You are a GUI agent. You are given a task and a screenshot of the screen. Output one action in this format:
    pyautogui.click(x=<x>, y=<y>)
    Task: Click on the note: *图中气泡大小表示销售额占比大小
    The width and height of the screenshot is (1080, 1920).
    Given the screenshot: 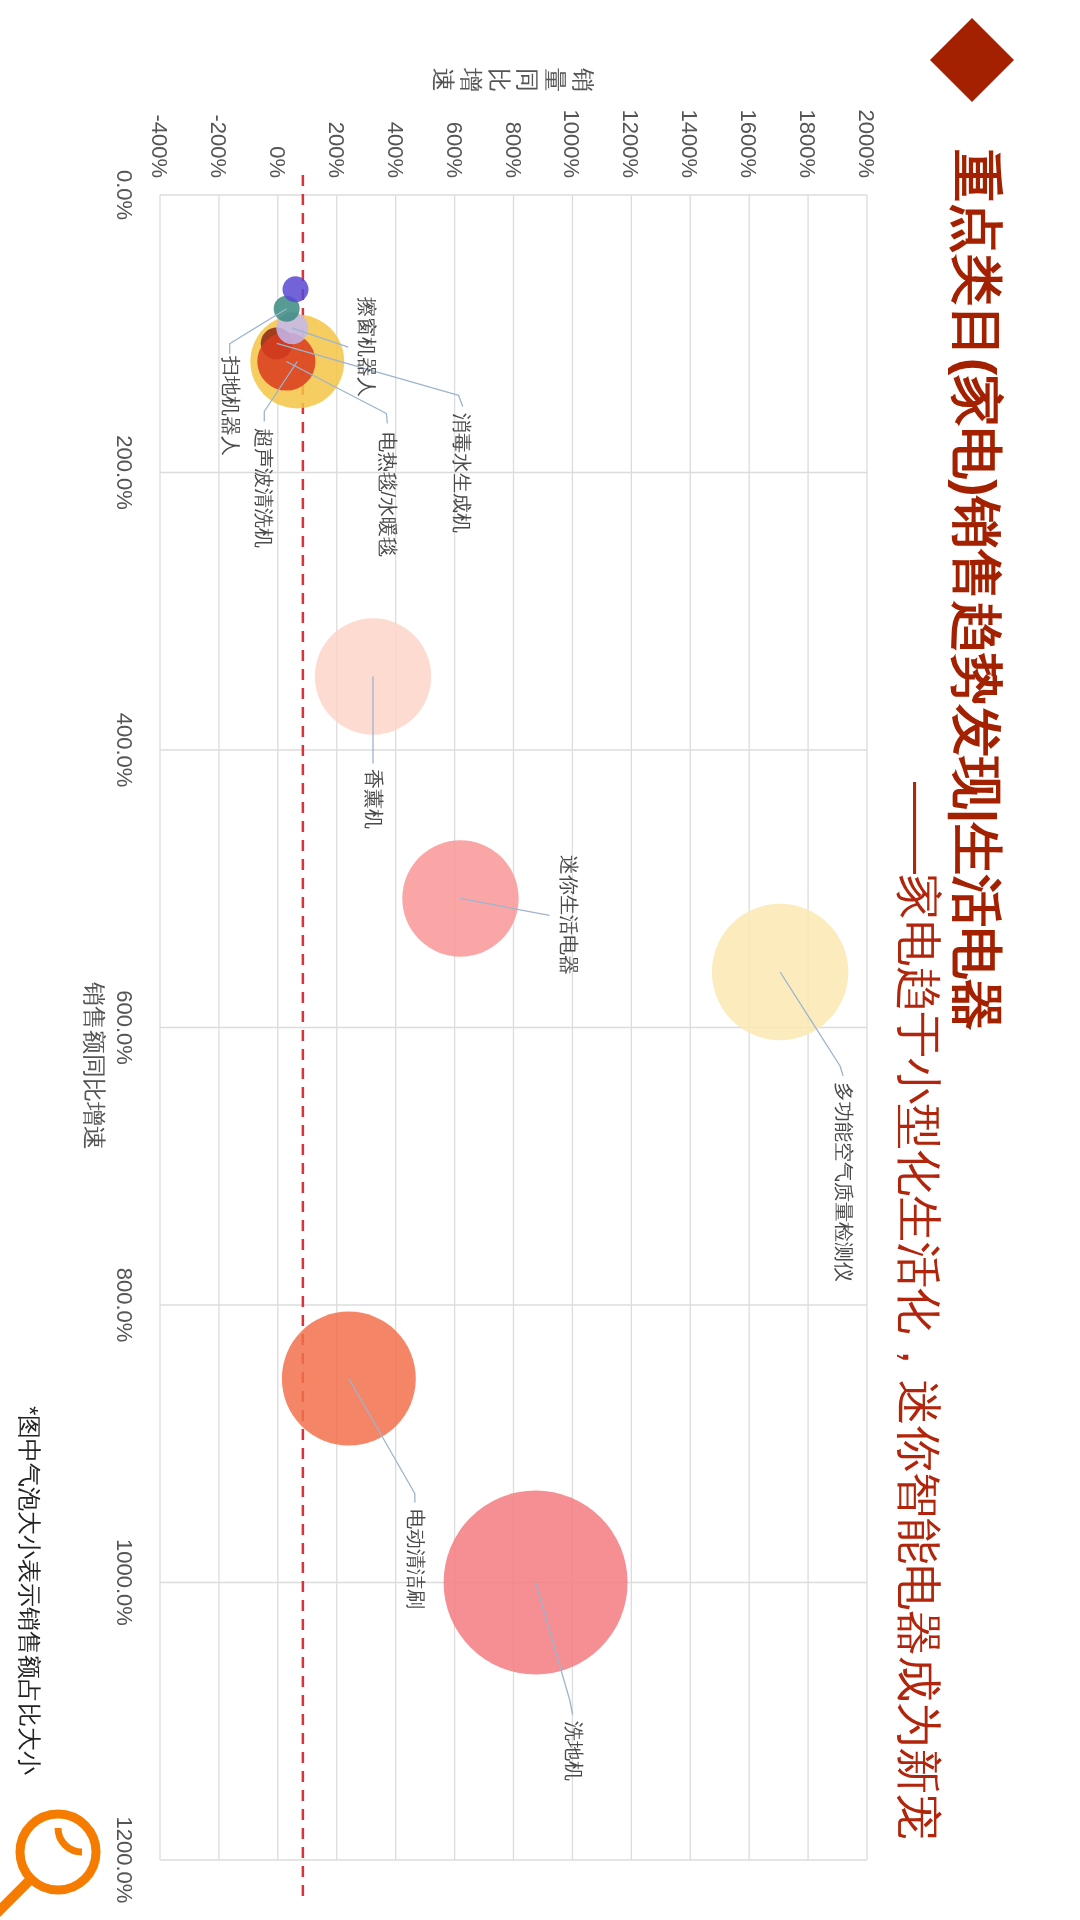 What is the action you would take?
    pyautogui.click(x=29, y=1591)
    